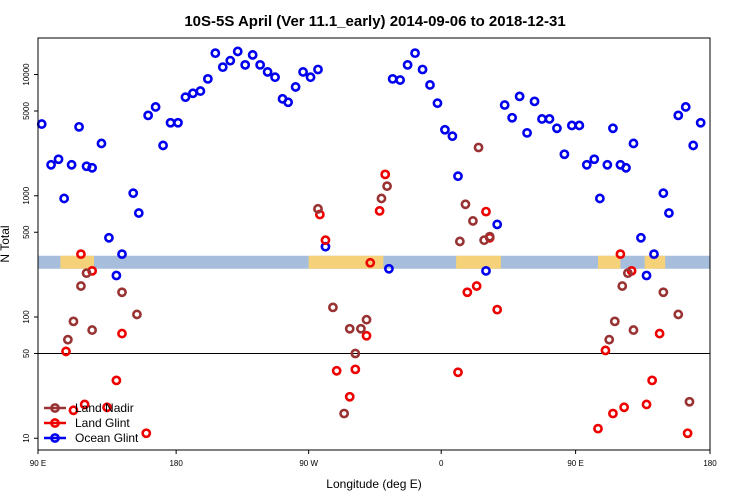  Describe the element at coordinates (26, 74) in the screenshot. I see `y-tick-label: 10000` at that location.